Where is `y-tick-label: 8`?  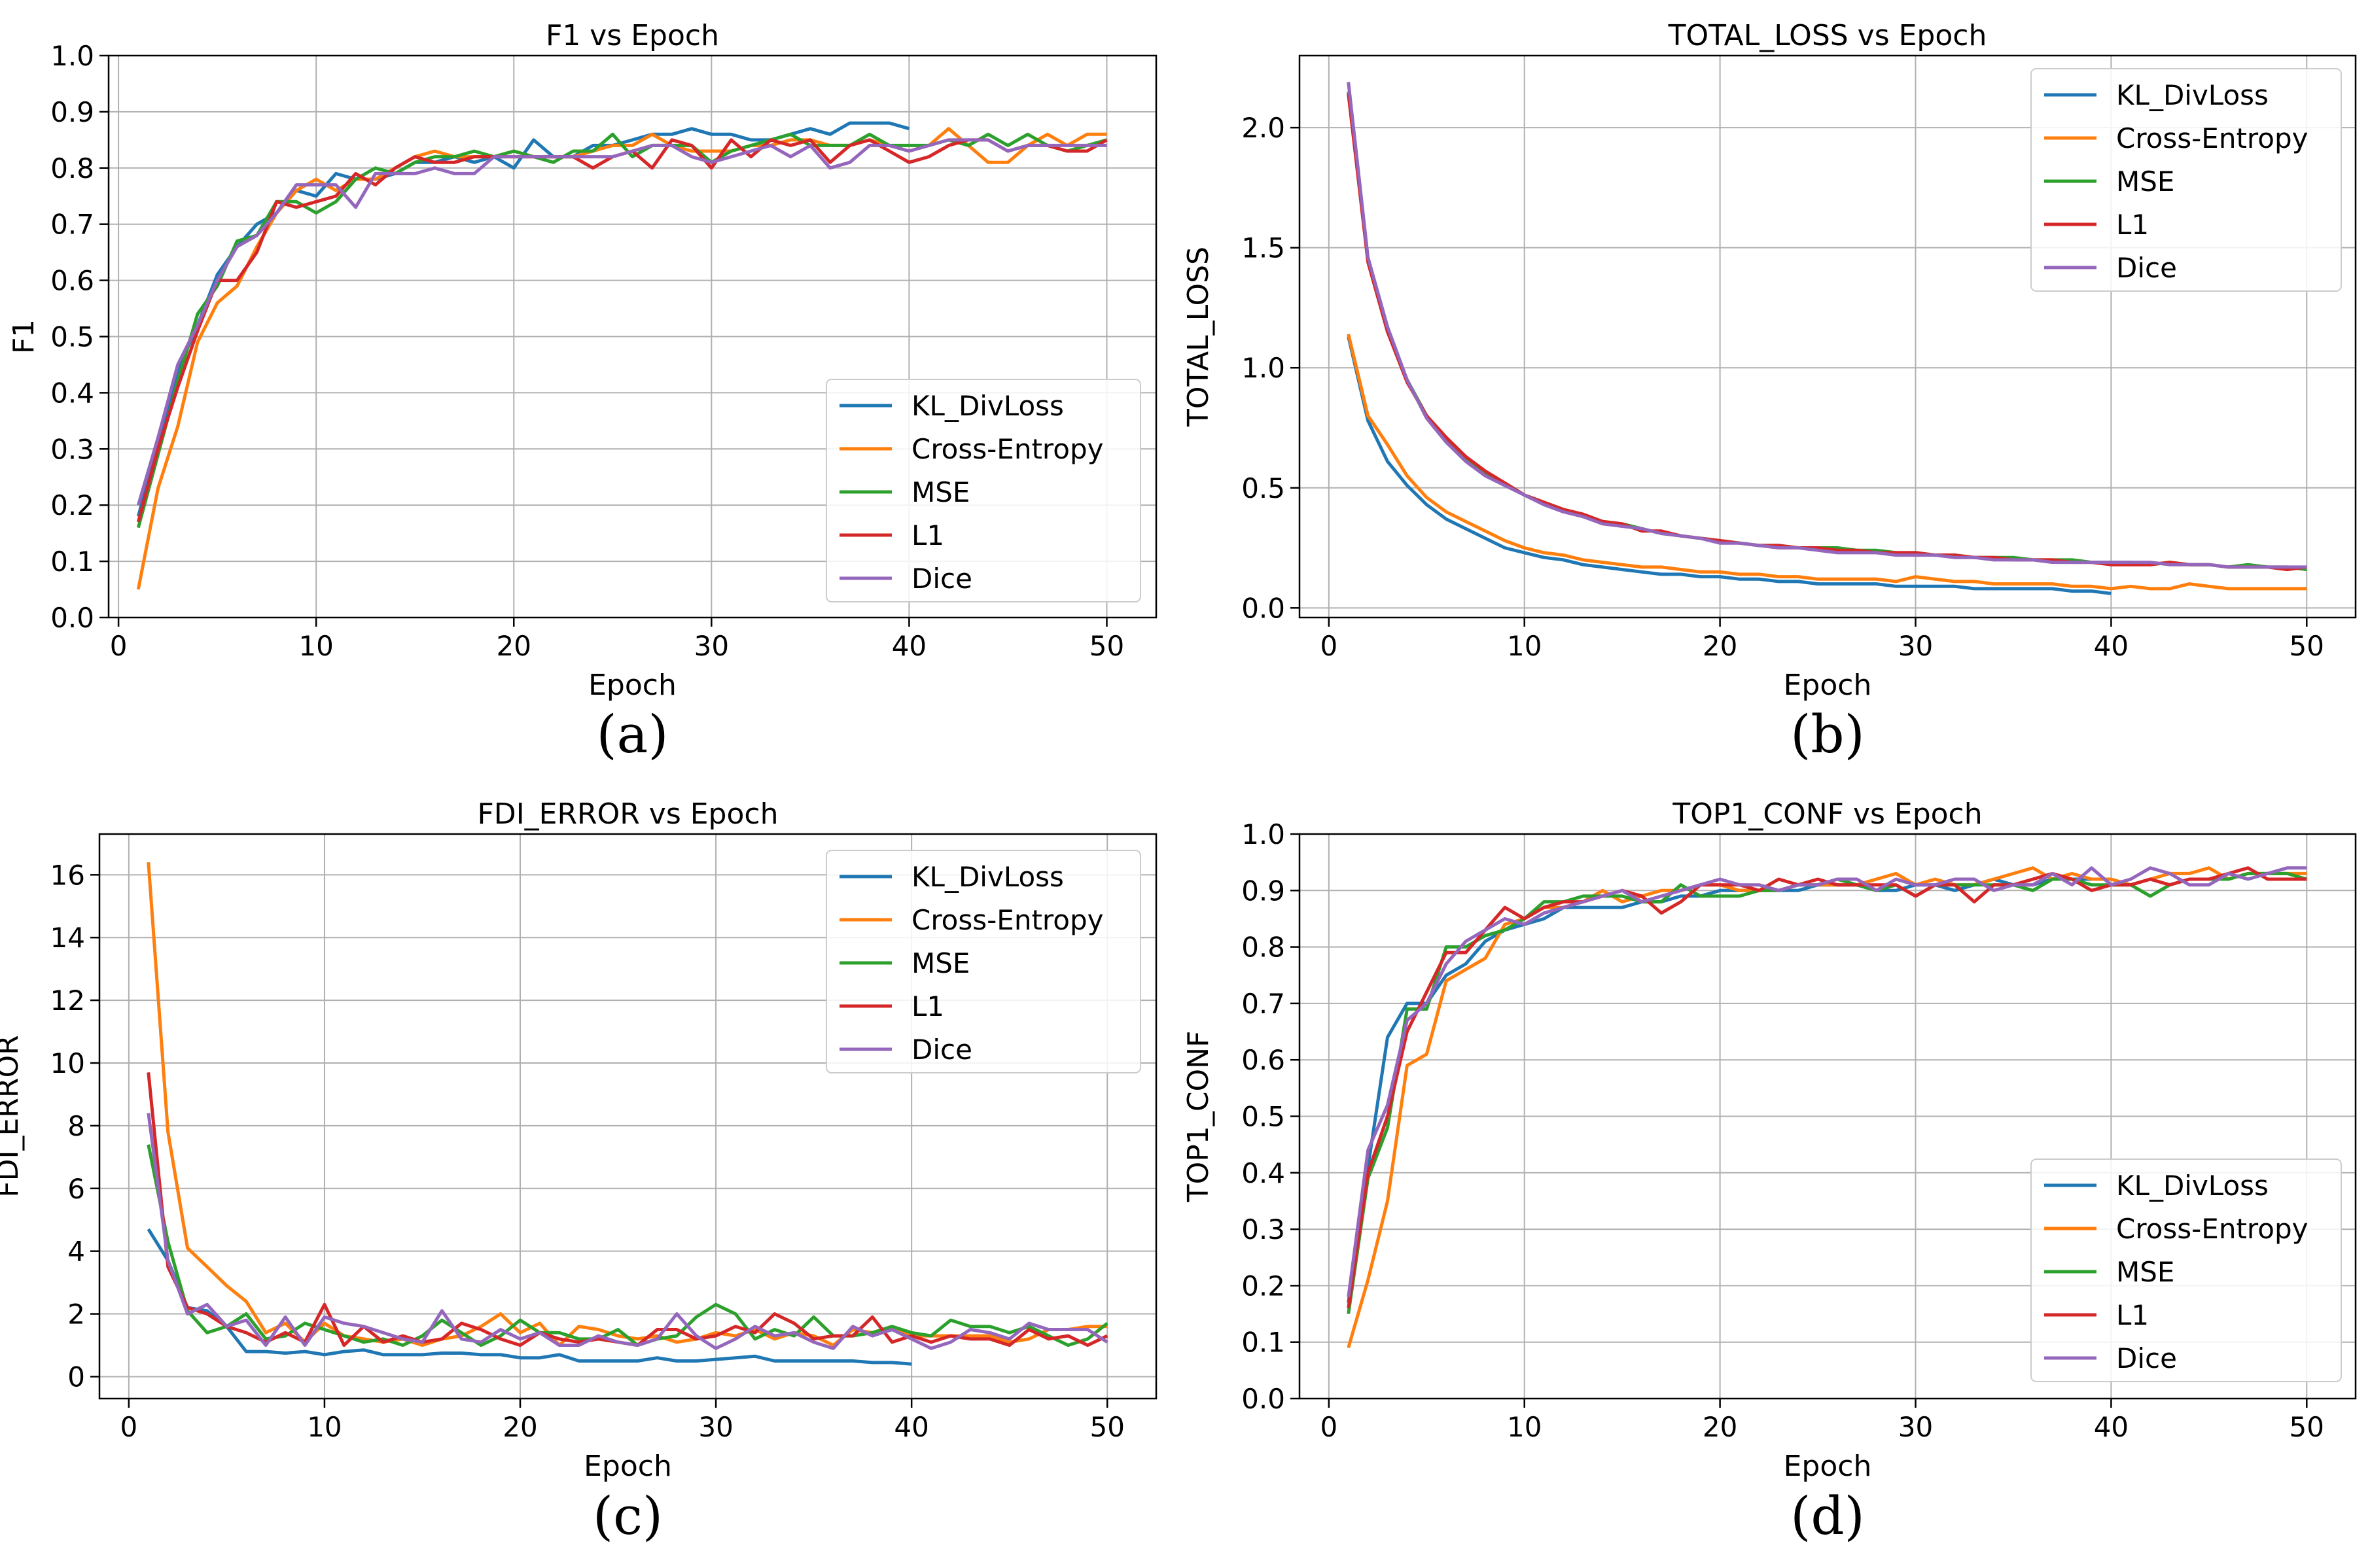 y-tick-label: 8 is located at coordinates (76, 1126).